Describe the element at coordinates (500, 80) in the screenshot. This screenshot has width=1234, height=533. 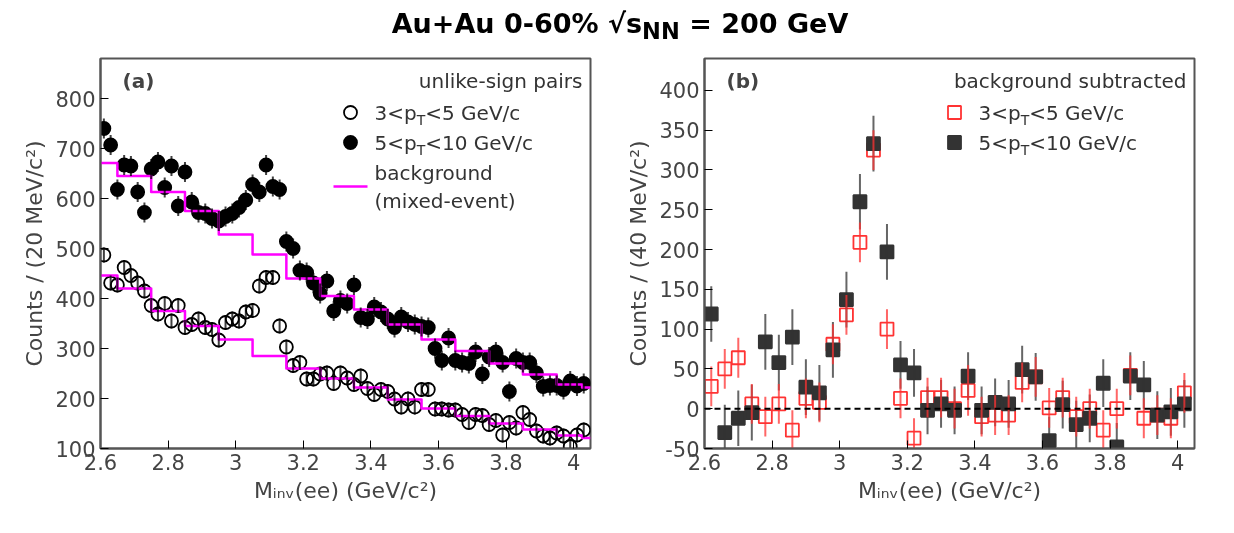
I see `legend-title: unlike-sign pairs` at that location.